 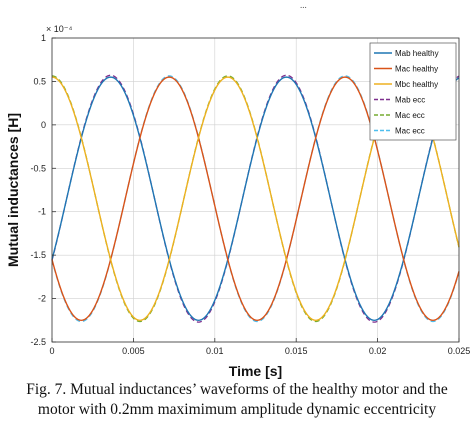 I want to click on legend-label: Mab ecc, so click(x=410, y=100).